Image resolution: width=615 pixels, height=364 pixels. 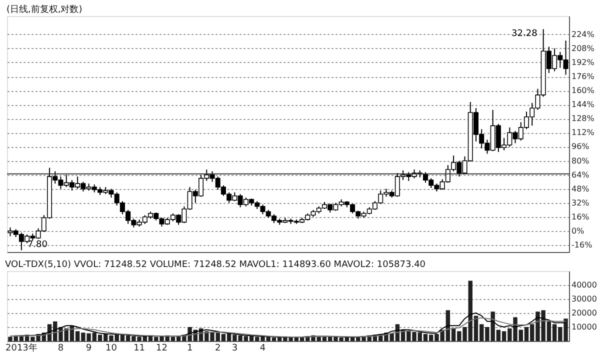 I want to click on y-tick-label: 160%, so click(x=583, y=91).